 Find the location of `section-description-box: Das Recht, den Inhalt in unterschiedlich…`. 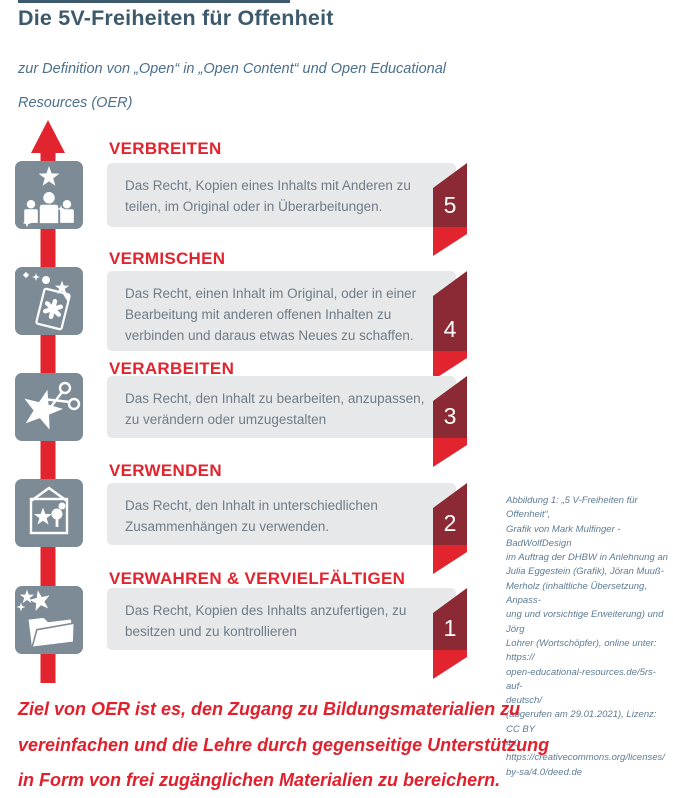

section-description-box: Das Recht, den Inhalt in unterschiedlich… is located at coordinates (281, 514).